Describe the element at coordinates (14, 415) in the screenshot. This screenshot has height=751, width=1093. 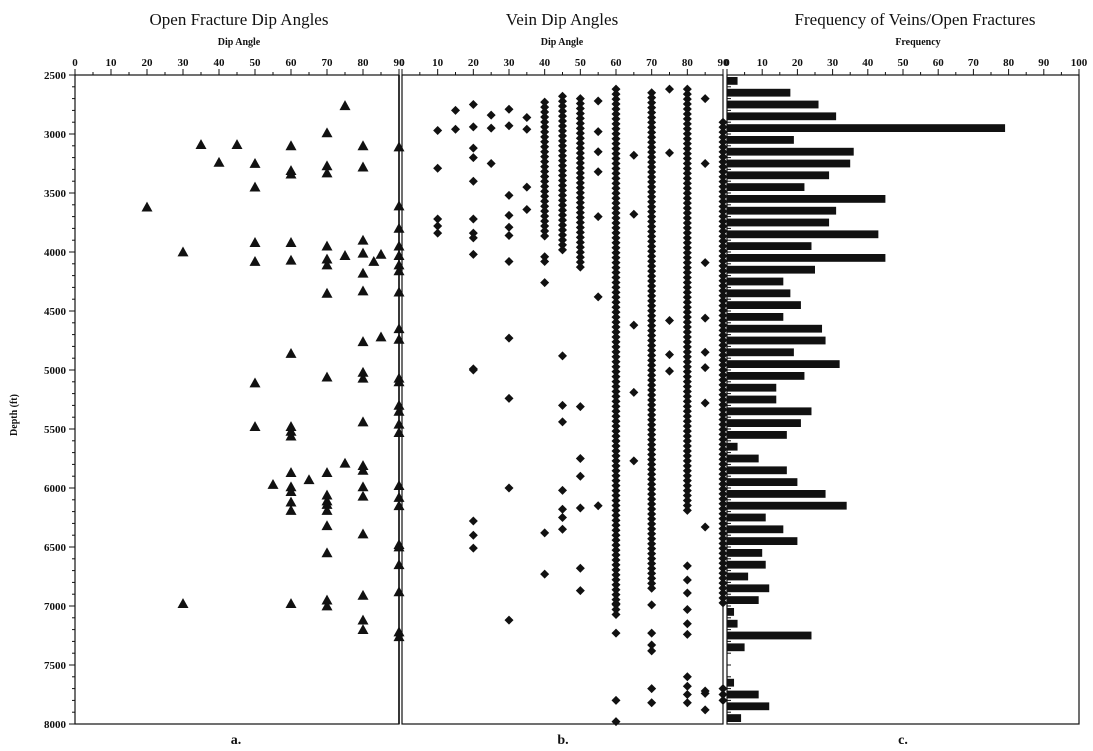
I see `depth-axis-label: Depth (ft)` at that location.